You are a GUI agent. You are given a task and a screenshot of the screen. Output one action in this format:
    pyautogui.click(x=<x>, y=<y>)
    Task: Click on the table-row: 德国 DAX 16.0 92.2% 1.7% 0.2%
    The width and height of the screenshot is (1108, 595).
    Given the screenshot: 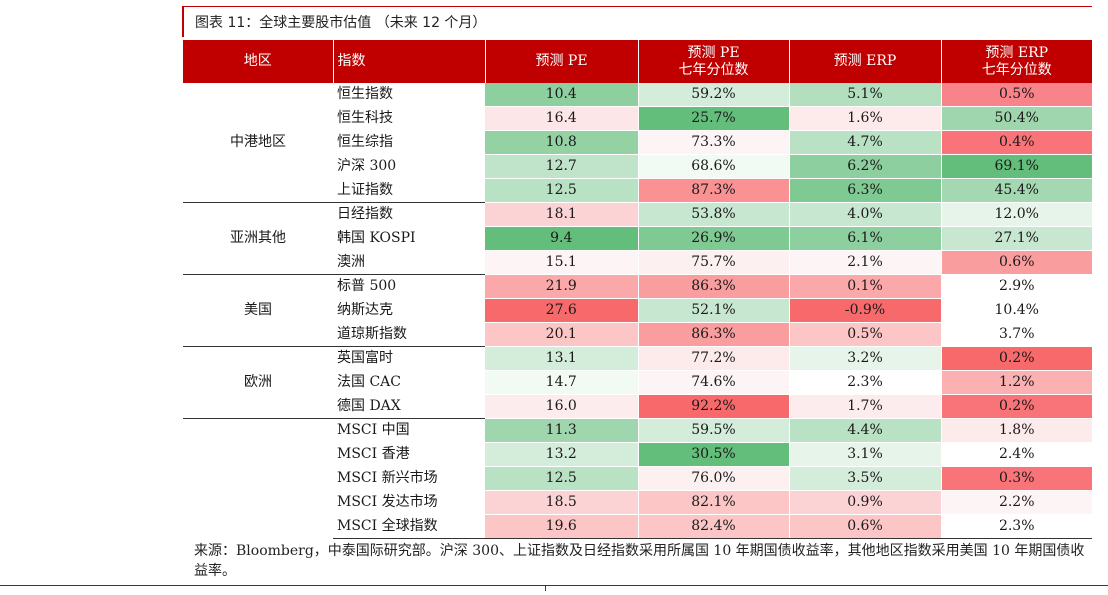 What is the action you would take?
    pyautogui.click(x=637, y=406)
    